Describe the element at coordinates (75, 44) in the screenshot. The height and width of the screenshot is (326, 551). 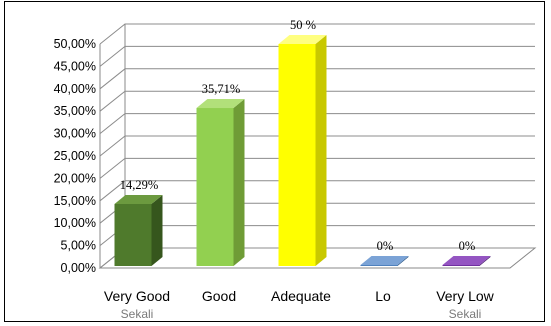
I see `y-tick-label: 50,00%` at that location.